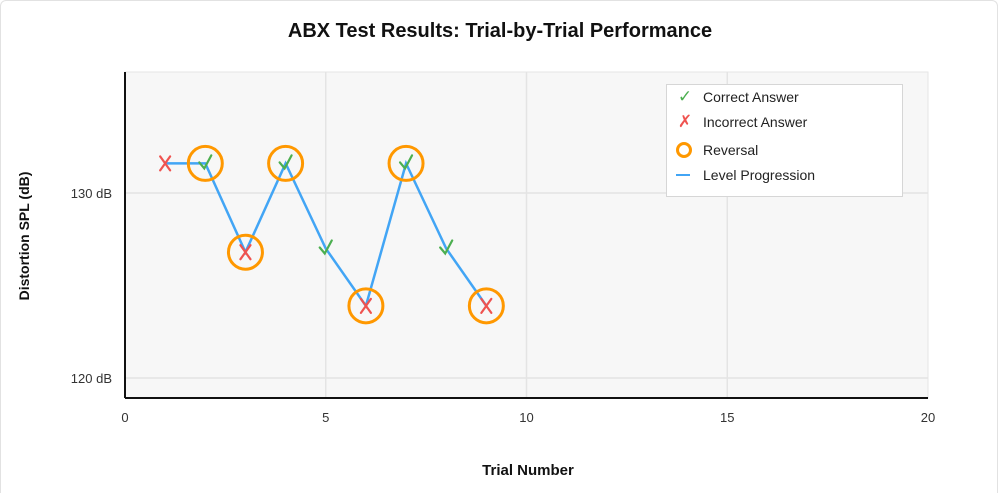  I want to click on circle-icon, so click(685, 150).